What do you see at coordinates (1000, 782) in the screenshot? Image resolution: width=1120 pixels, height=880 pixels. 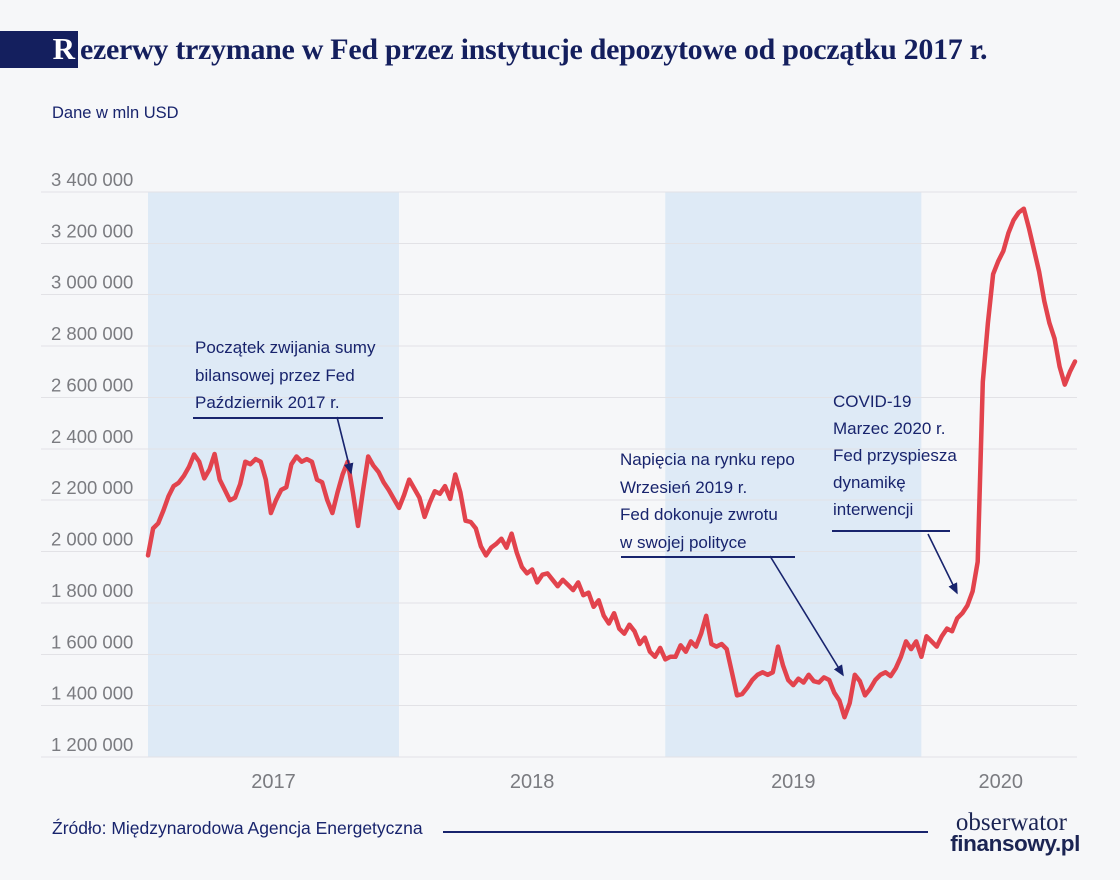 I see `svg-text: 2020` at bounding box center [1000, 782].